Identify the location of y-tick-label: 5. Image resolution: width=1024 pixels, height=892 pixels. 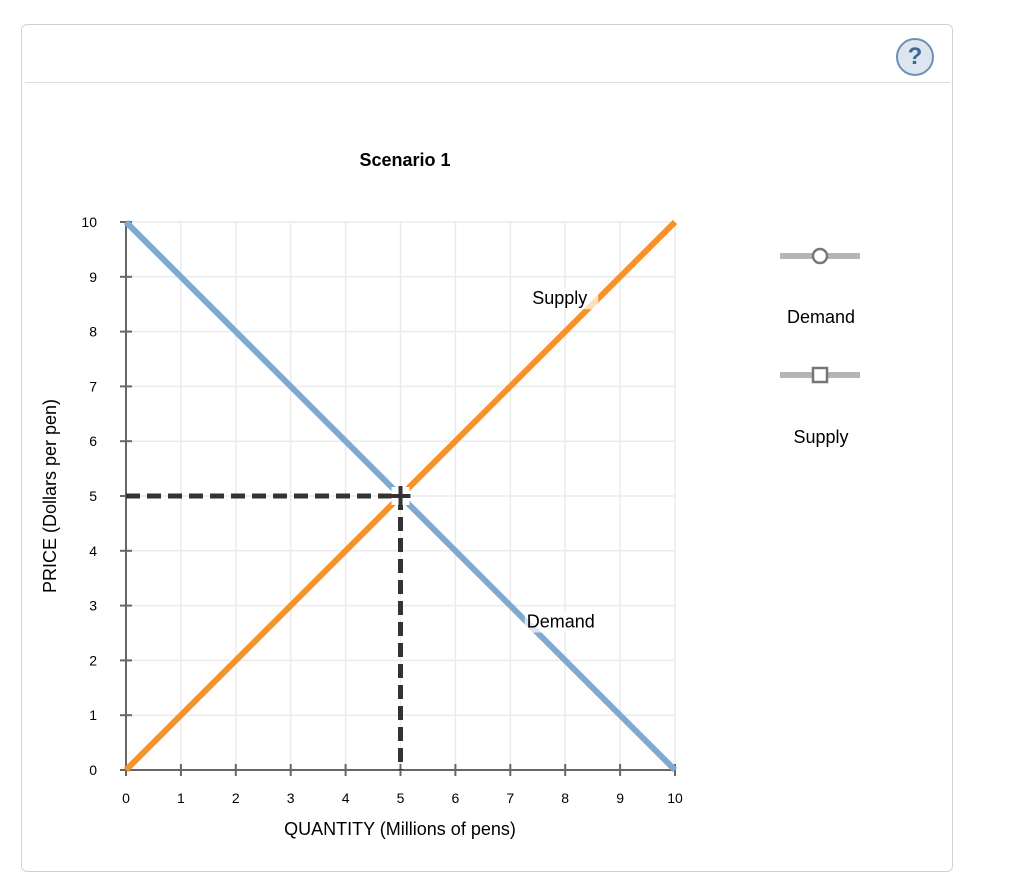
(93, 496).